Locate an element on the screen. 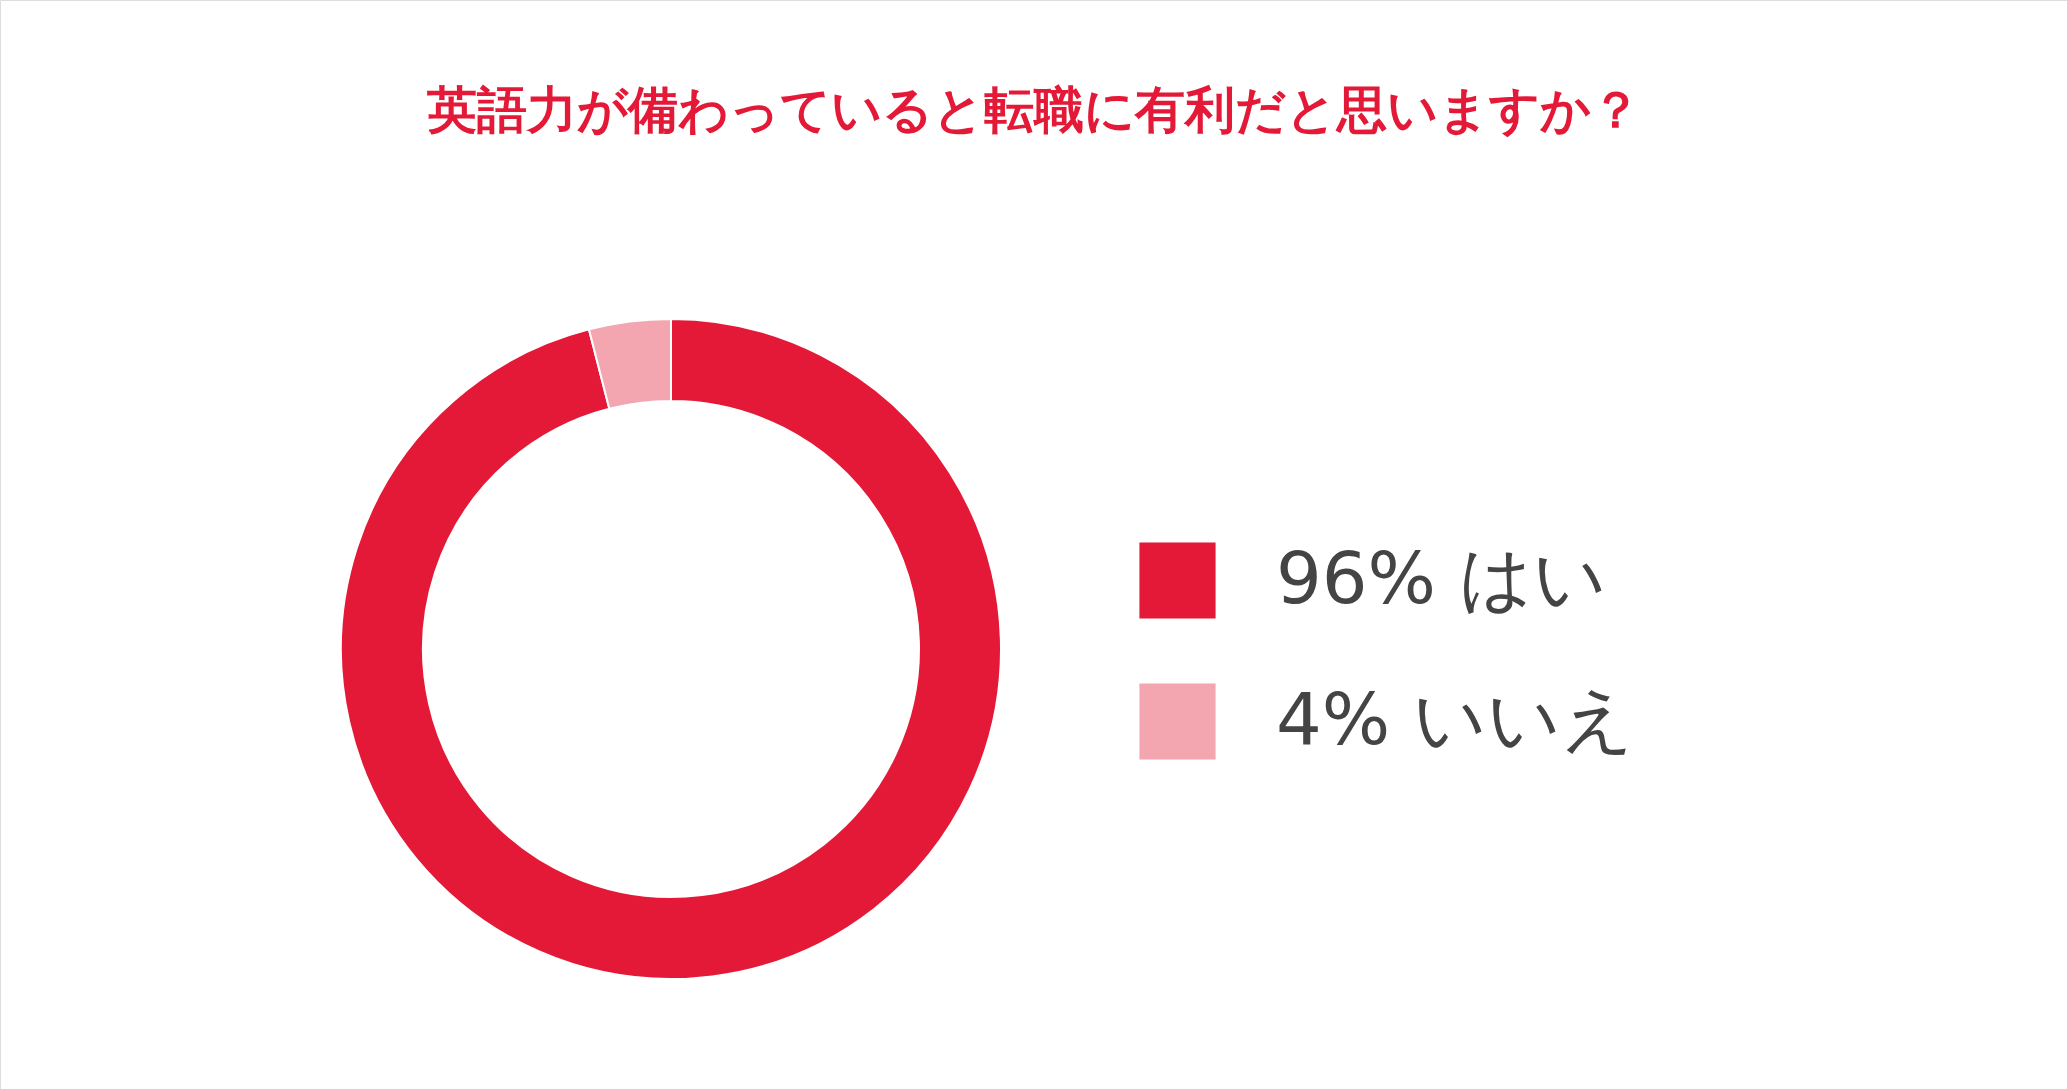 The width and height of the screenshot is (2067, 1089). legend-label: 96% はい is located at coordinates (1441, 577).